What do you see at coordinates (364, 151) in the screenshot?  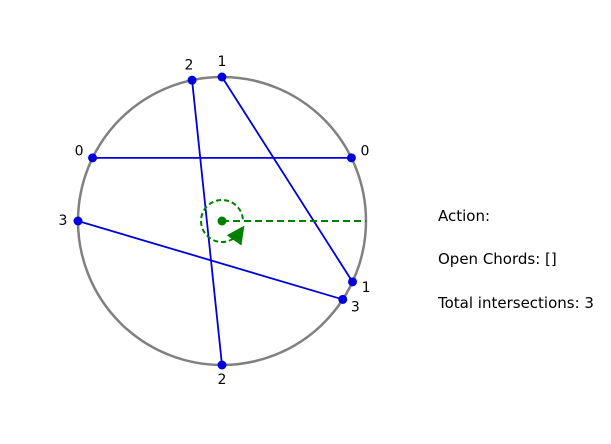 I see `endpoint-label-7: 0` at bounding box center [364, 151].